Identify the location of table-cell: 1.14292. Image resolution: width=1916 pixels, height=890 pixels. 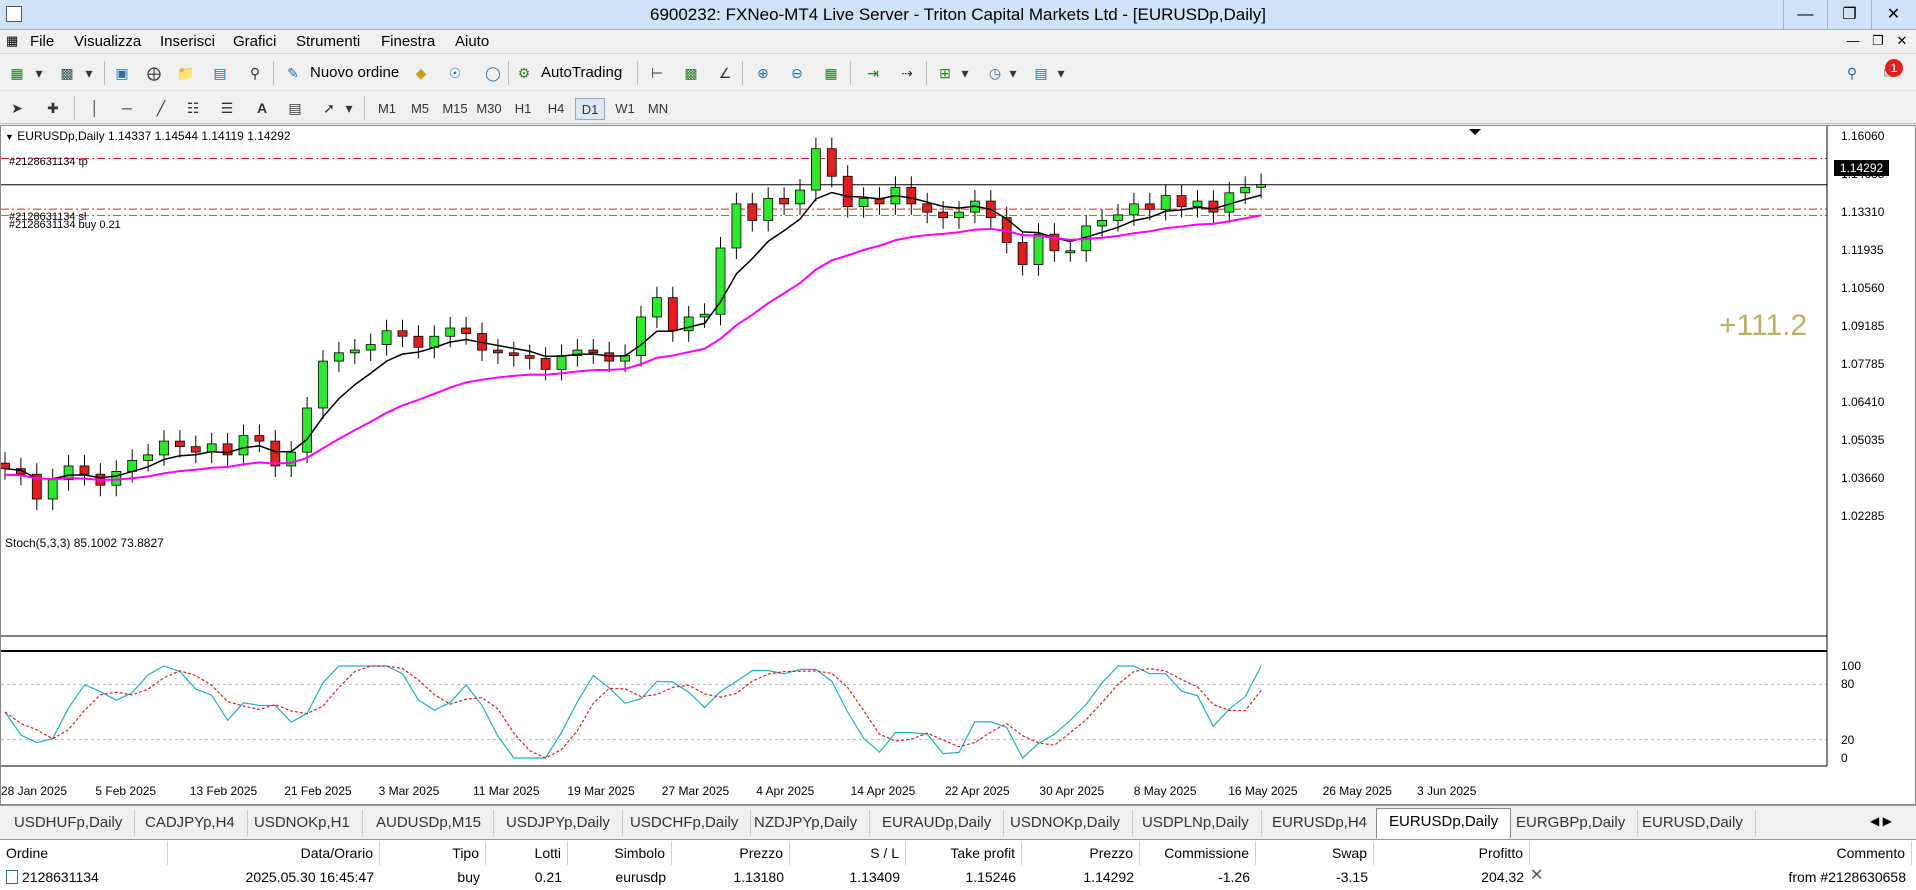
(1108, 877).